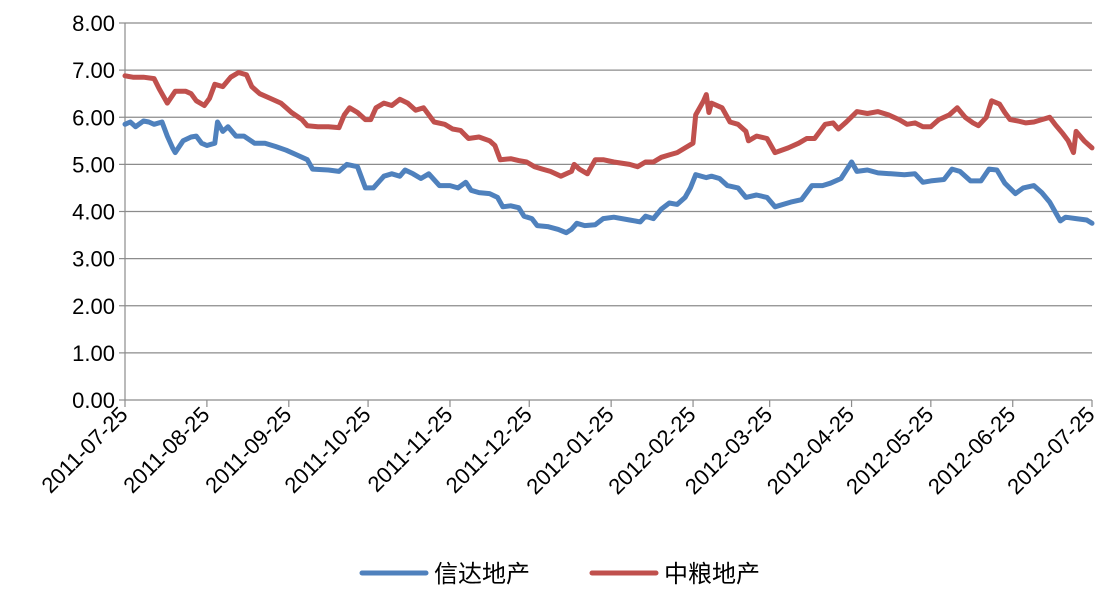 Image resolution: width=1107 pixels, height=600 pixels. Describe the element at coordinates (93, 353) in the screenshot. I see `y-tick-label: 1.00` at that location.